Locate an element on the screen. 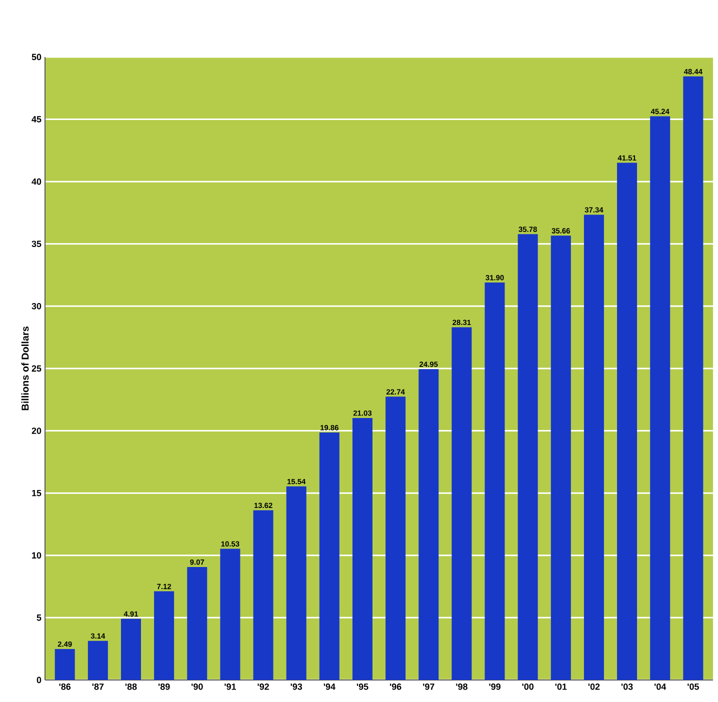 This screenshot has width=718, height=702. x-tick-label: '02 is located at coordinates (594, 687).